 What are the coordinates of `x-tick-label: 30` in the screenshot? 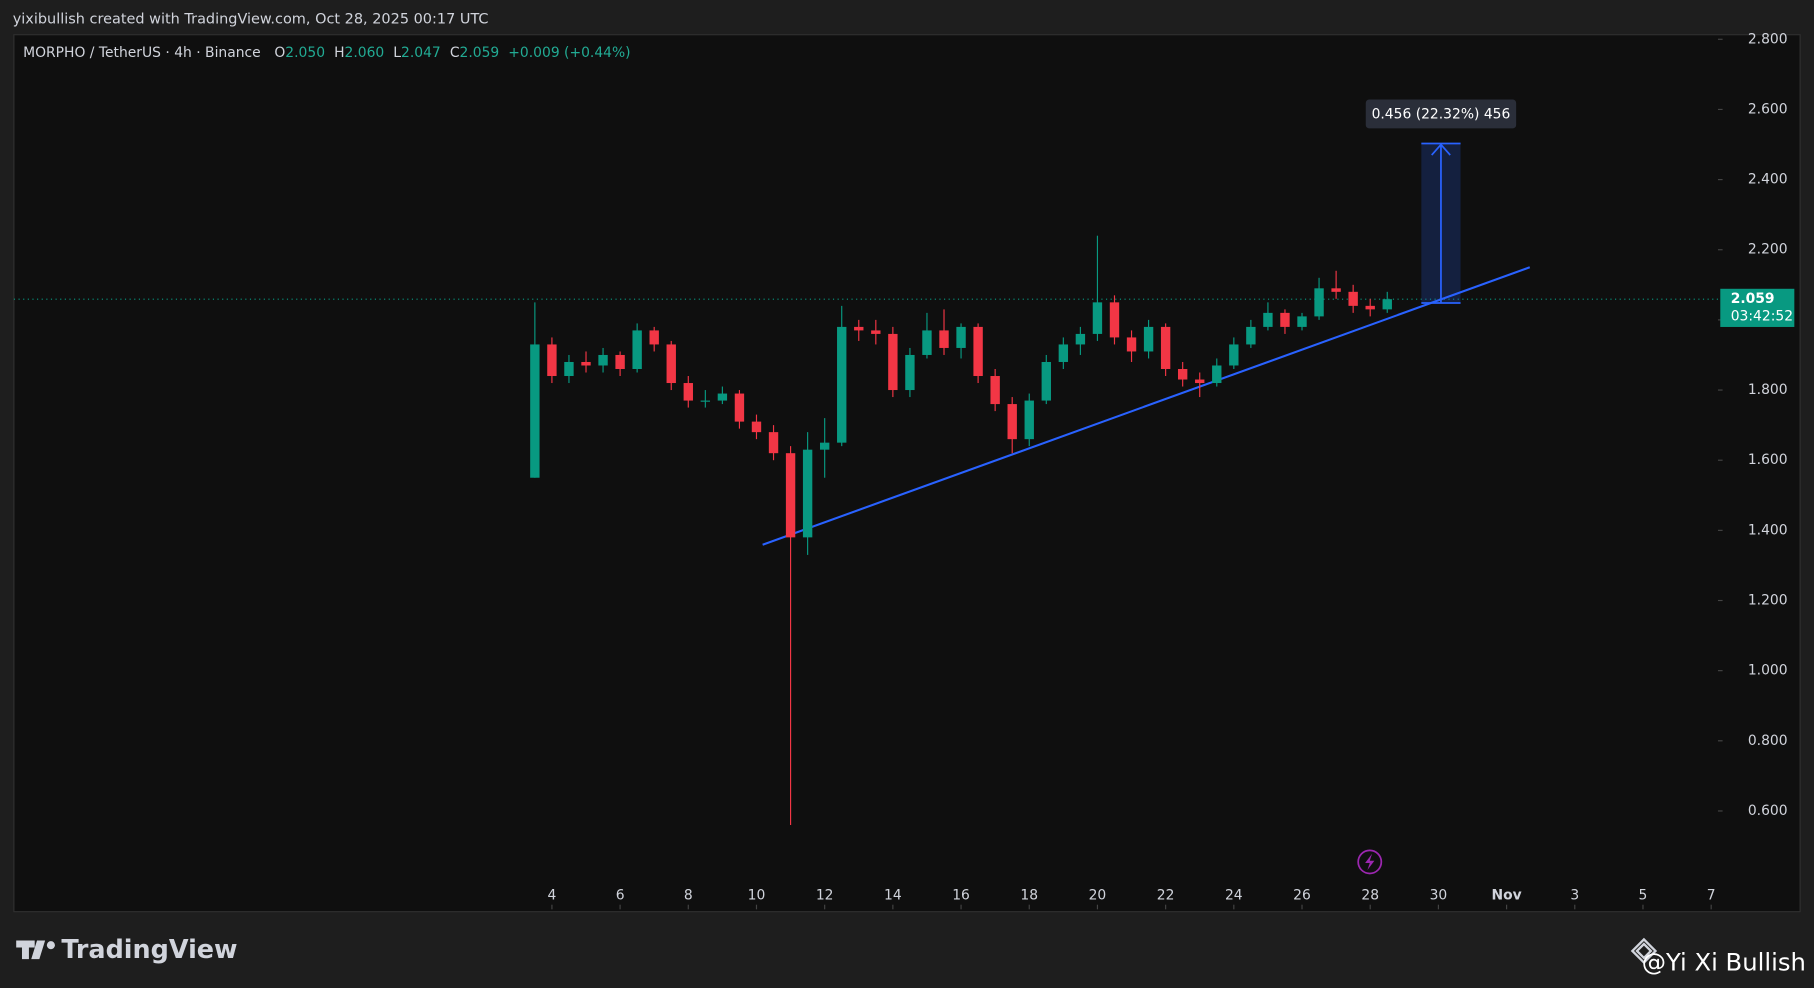 It's located at (1439, 895).